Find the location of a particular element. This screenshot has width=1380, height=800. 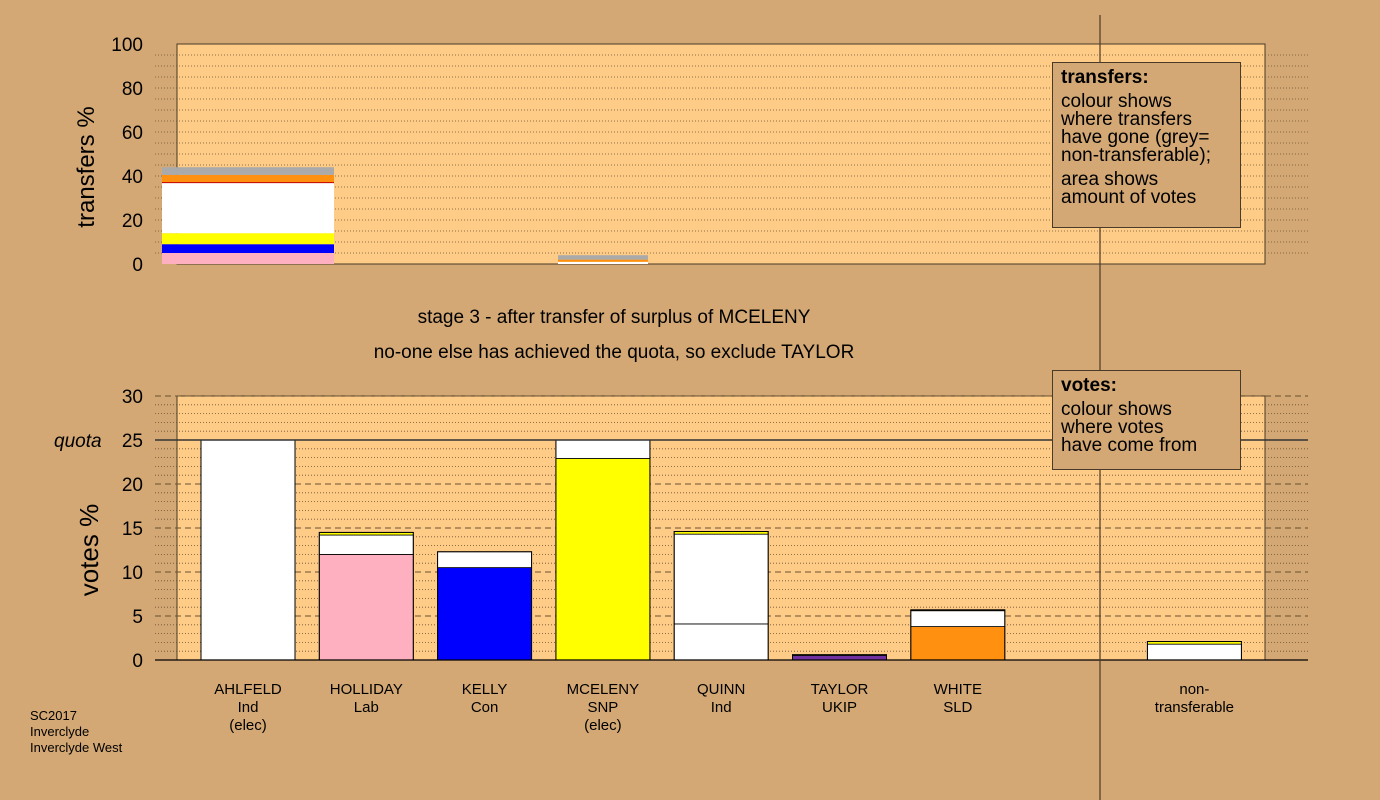

quota-label: quota is located at coordinates (78, 441).